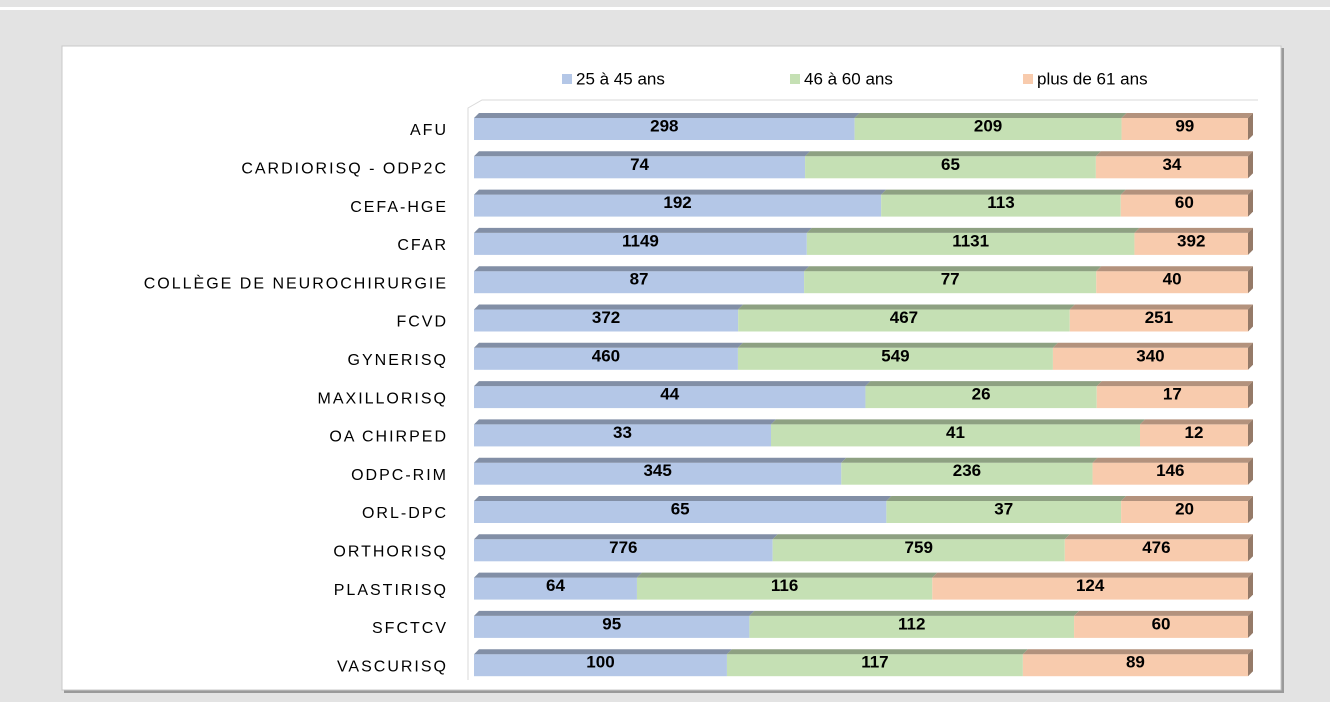 The width and height of the screenshot is (1330, 702). I want to click on data-label: 476, so click(1156, 547).